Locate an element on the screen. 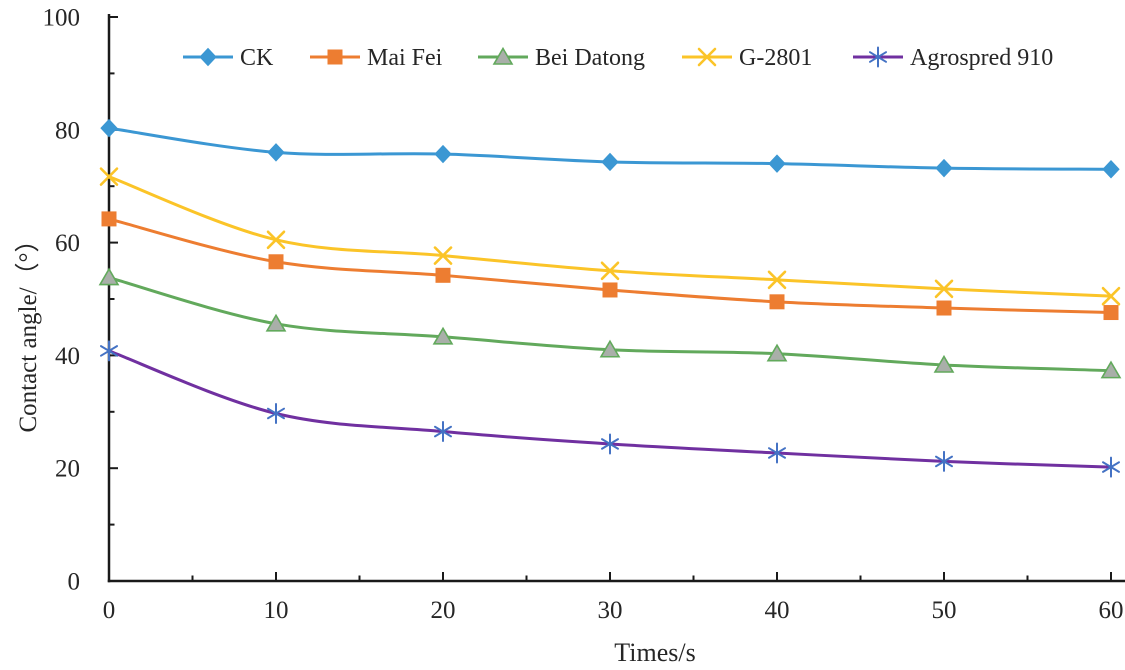 This screenshot has width=1125, height=670. legend-label: Bei Datong is located at coordinates (590, 58).